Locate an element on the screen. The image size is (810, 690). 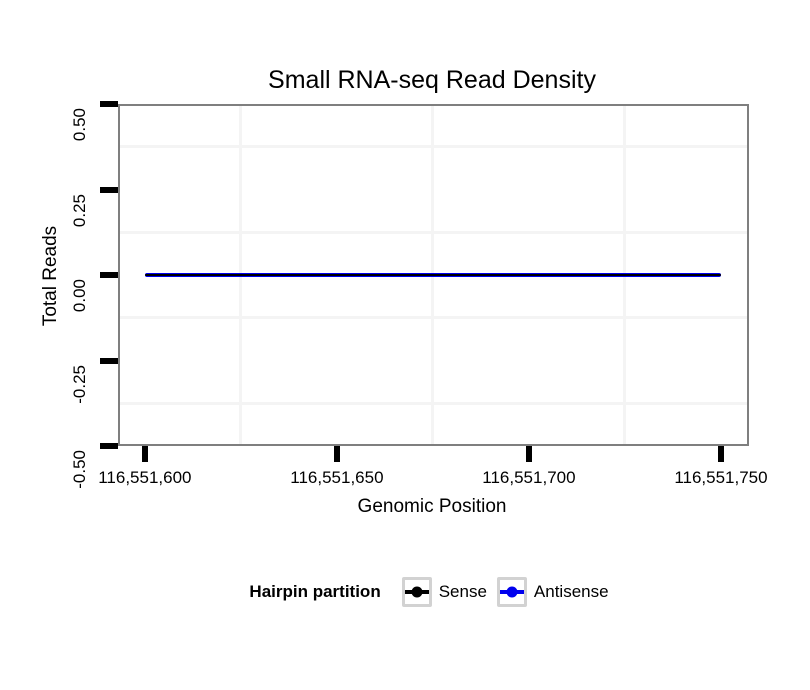
legend-entries: Sense Antisense is located at coordinates (510, 592).